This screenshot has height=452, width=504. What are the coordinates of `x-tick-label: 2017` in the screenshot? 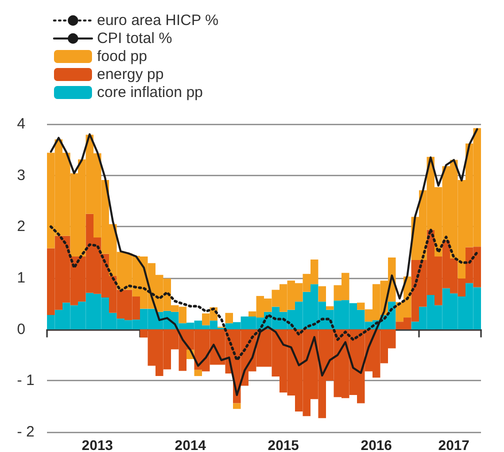 It's located at (454, 444).